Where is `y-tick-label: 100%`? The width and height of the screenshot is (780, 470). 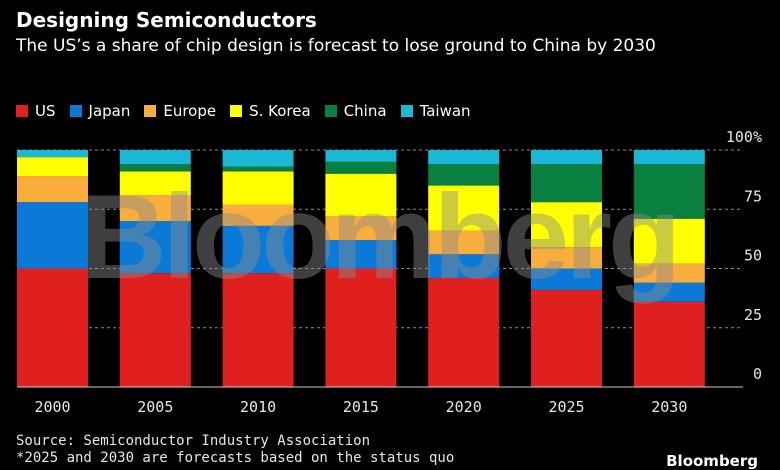 y-tick-label: 100% is located at coordinates (744, 137).